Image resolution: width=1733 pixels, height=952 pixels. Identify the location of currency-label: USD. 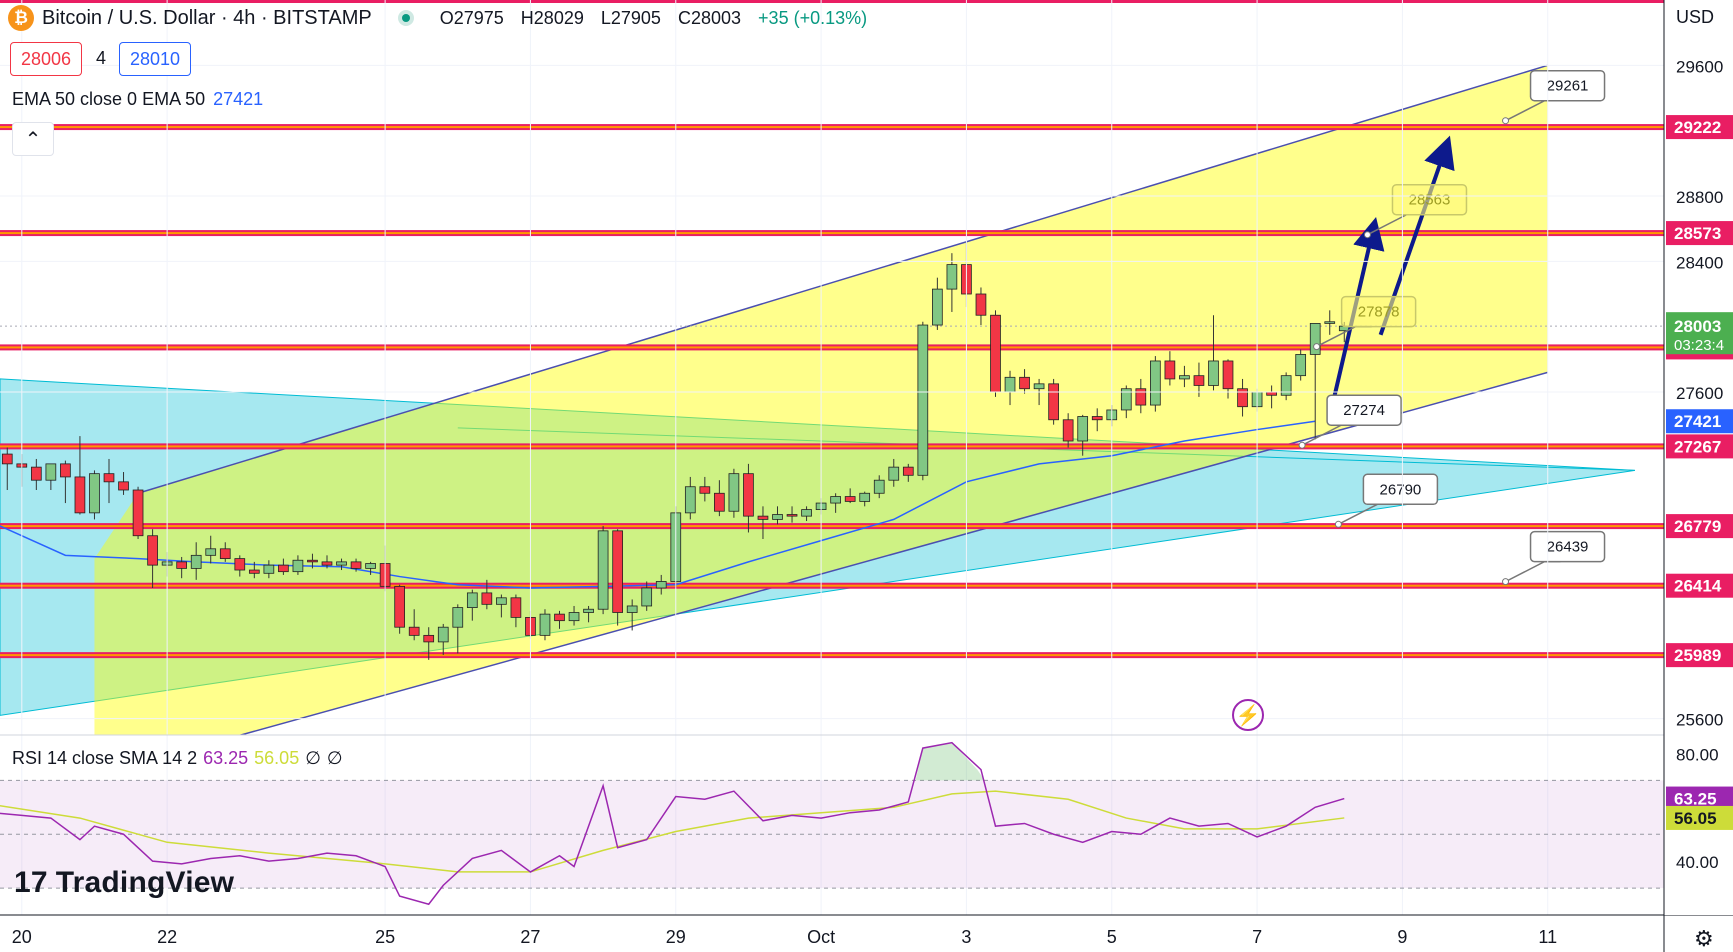
(1695, 17).